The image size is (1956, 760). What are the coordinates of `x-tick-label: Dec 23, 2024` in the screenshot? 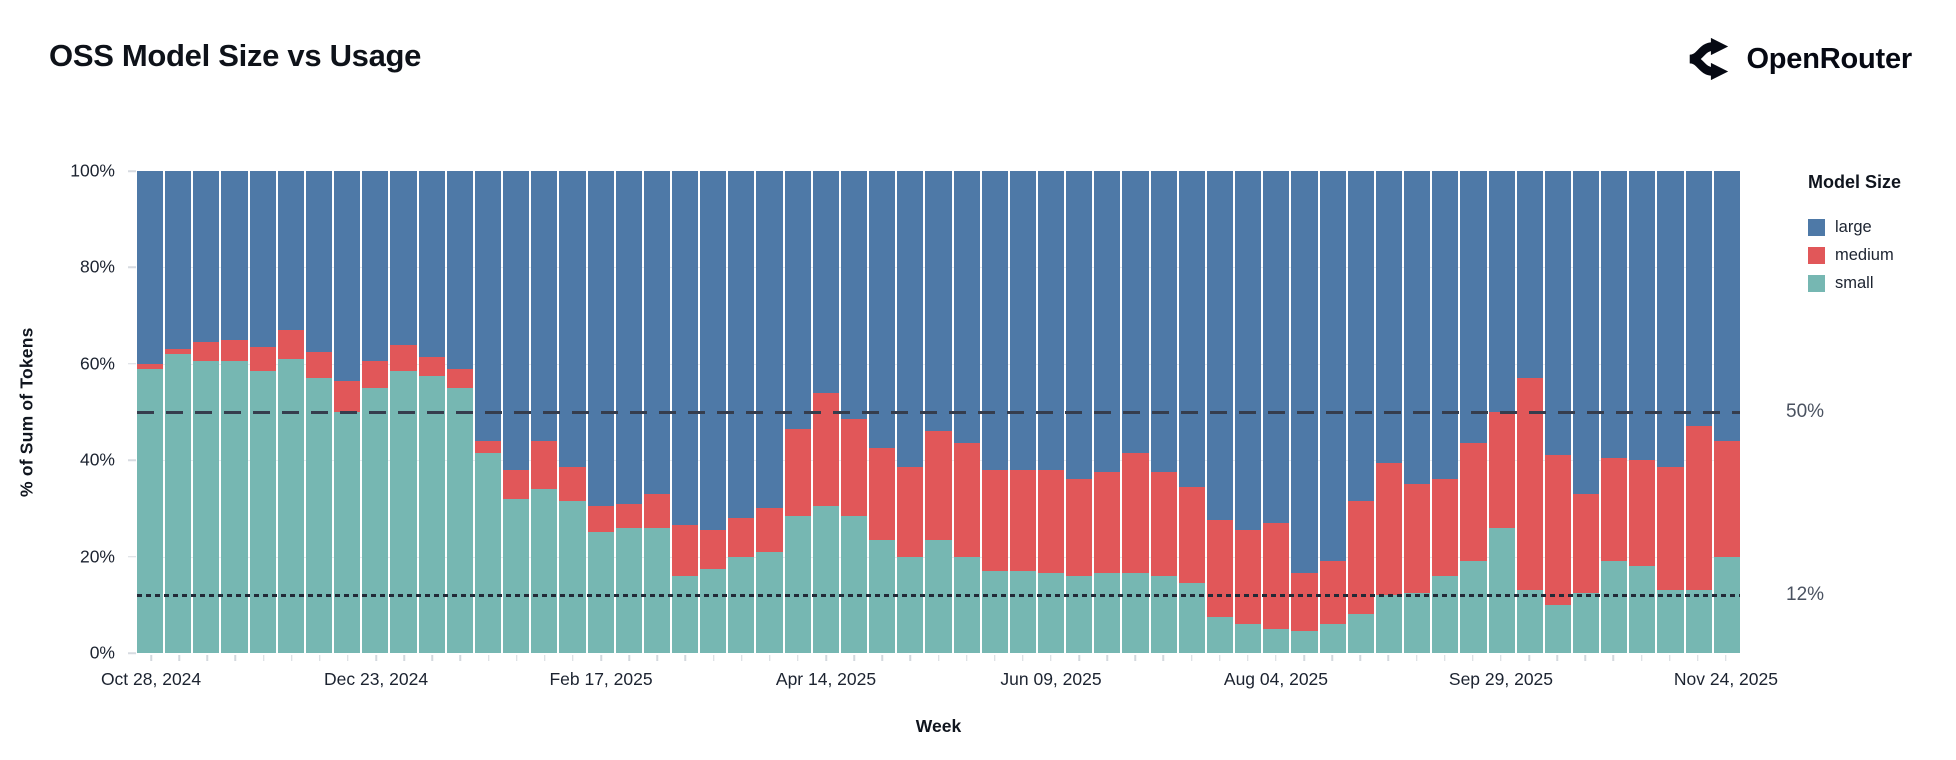 It's located at (376, 679).